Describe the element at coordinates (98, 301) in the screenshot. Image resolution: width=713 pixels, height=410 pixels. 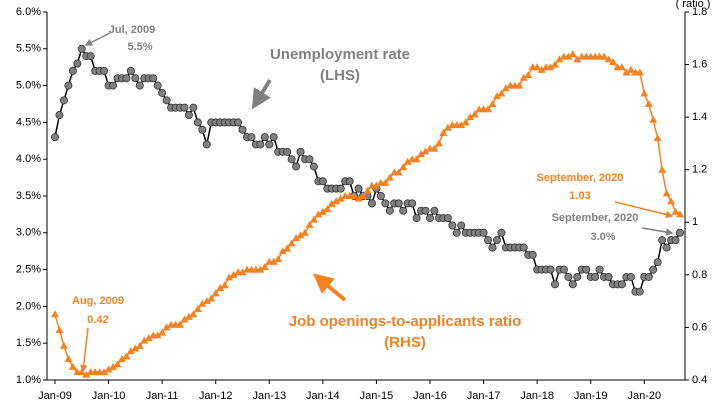
I see `annotation: Aug, 2009` at that location.